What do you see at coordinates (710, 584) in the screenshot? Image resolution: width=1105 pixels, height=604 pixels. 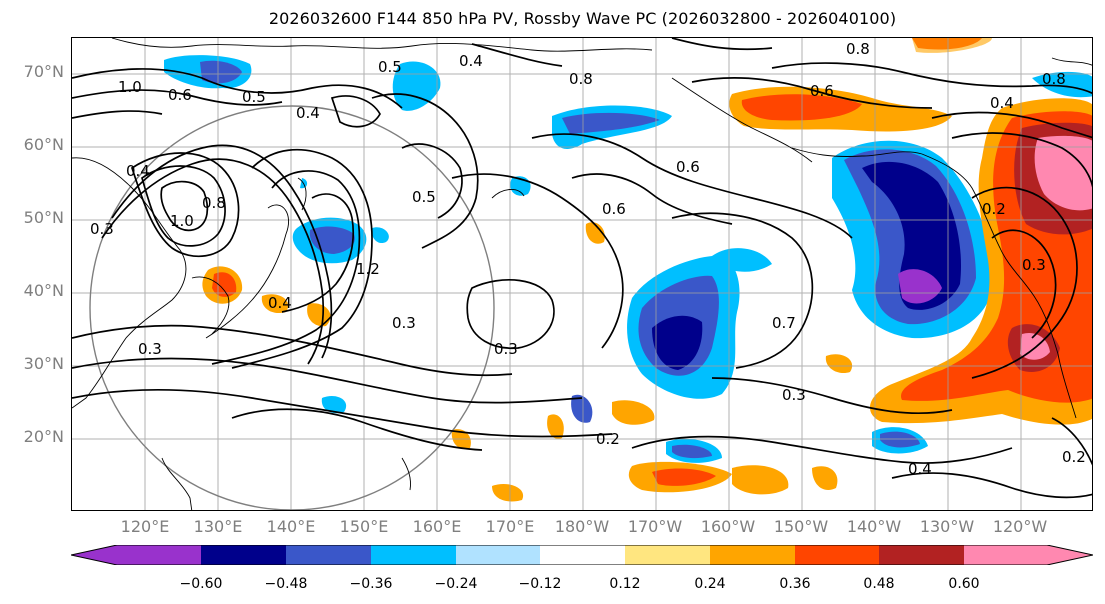 I see `colorbar-tick: 0.24` at bounding box center [710, 584].